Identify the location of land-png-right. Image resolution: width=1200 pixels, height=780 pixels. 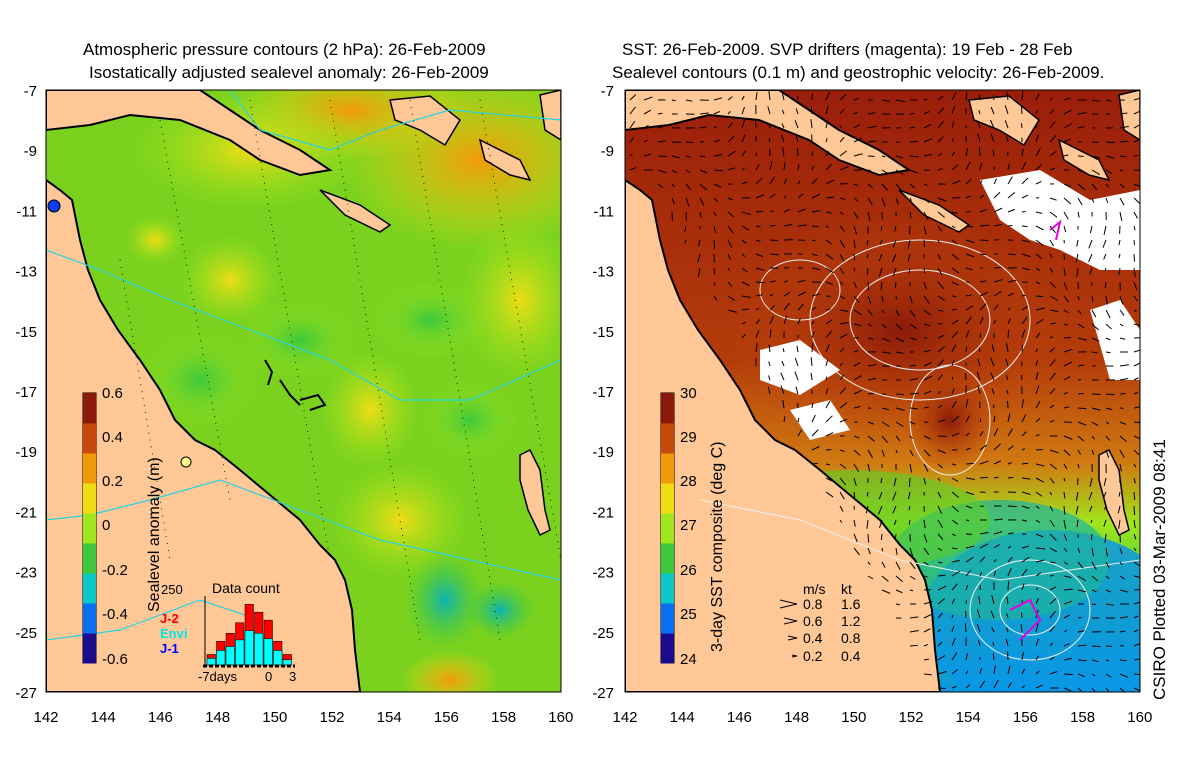
(768, 133).